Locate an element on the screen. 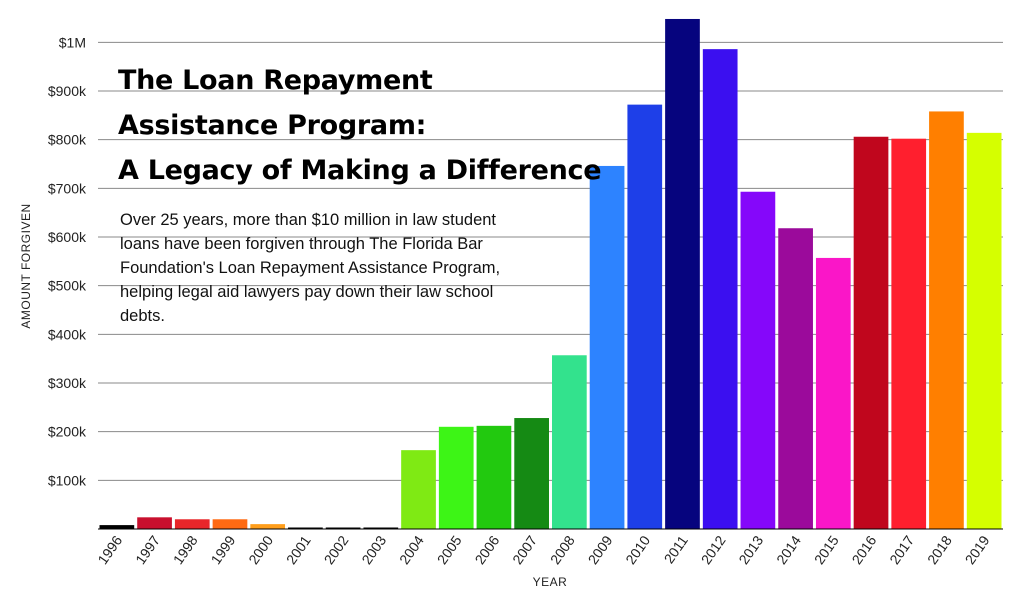  y-tick-label: $400k is located at coordinates (67, 334).